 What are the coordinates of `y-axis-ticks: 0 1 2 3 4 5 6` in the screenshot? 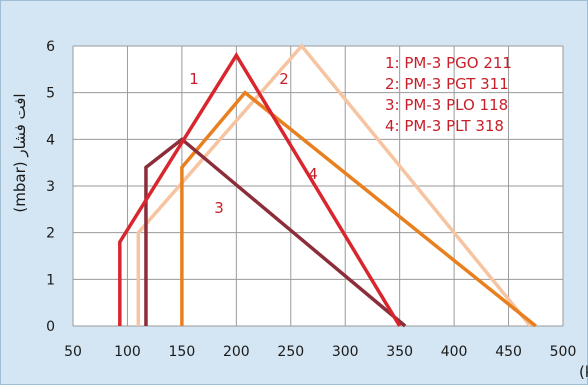 It's located at (50, 187).